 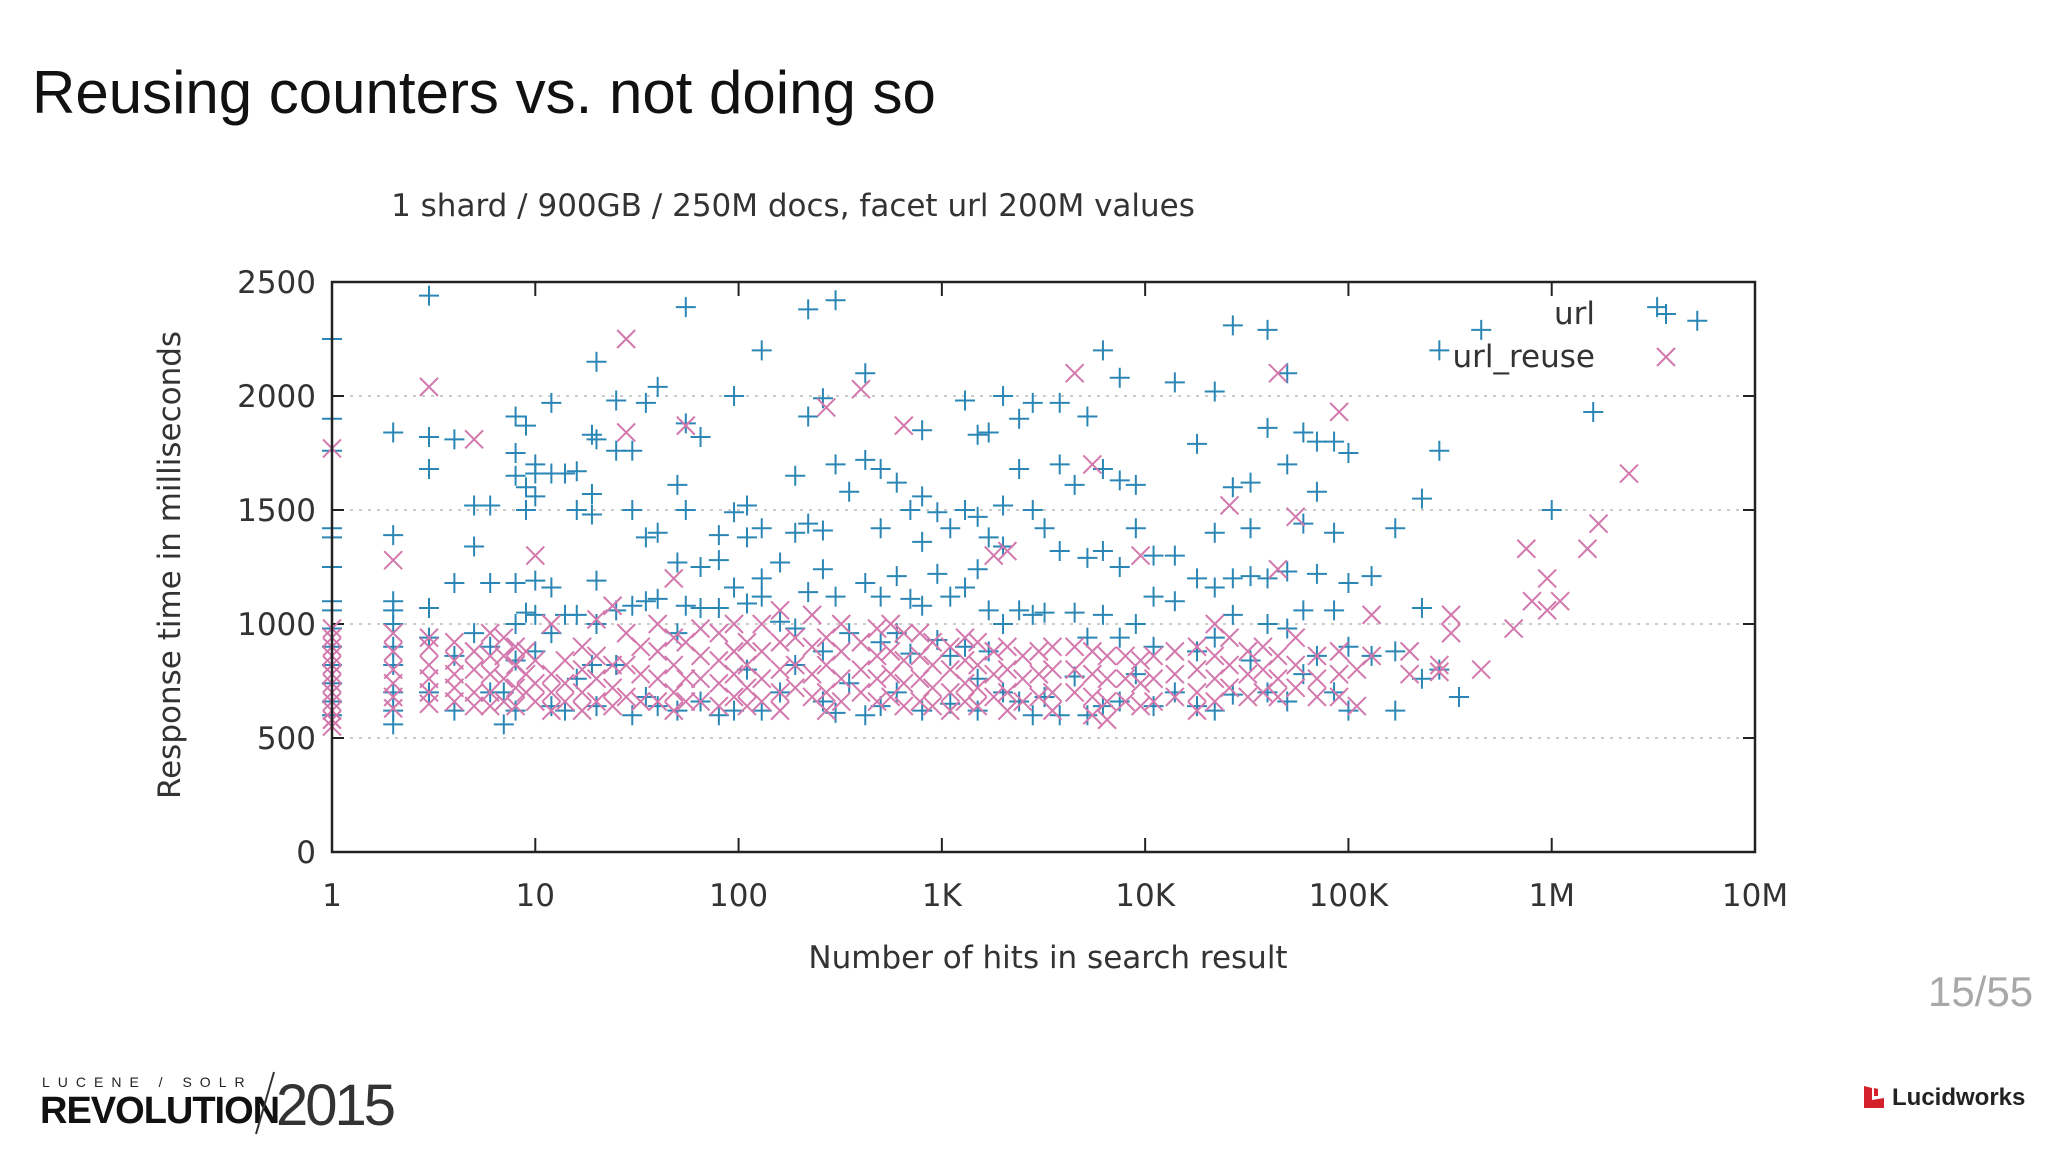 What do you see at coordinates (1755, 896) in the screenshot?
I see `x-tick-label: 10M` at bounding box center [1755, 896].